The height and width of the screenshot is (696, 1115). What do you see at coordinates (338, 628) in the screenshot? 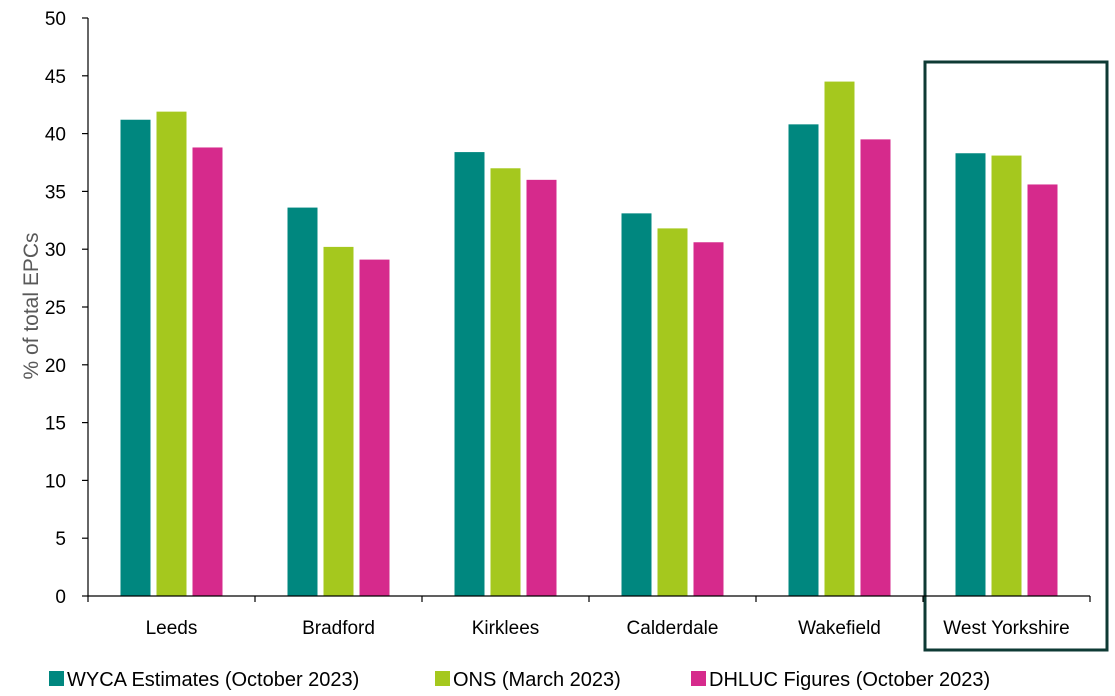
I see `x-category-label: Bradford` at bounding box center [338, 628].